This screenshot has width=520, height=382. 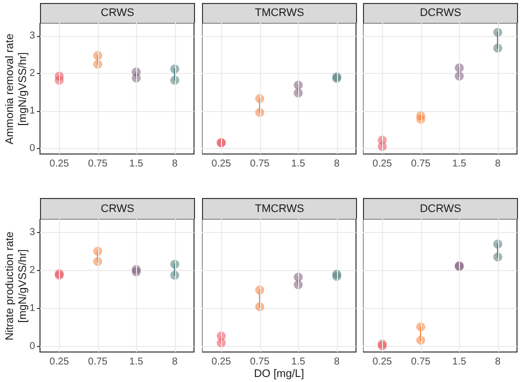 What do you see at coordinates (16, 285) in the screenshot?
I see `y-axis-title: Nitrate production rate [mgN/gVSS/hr]` at bounding box center [16, 285].